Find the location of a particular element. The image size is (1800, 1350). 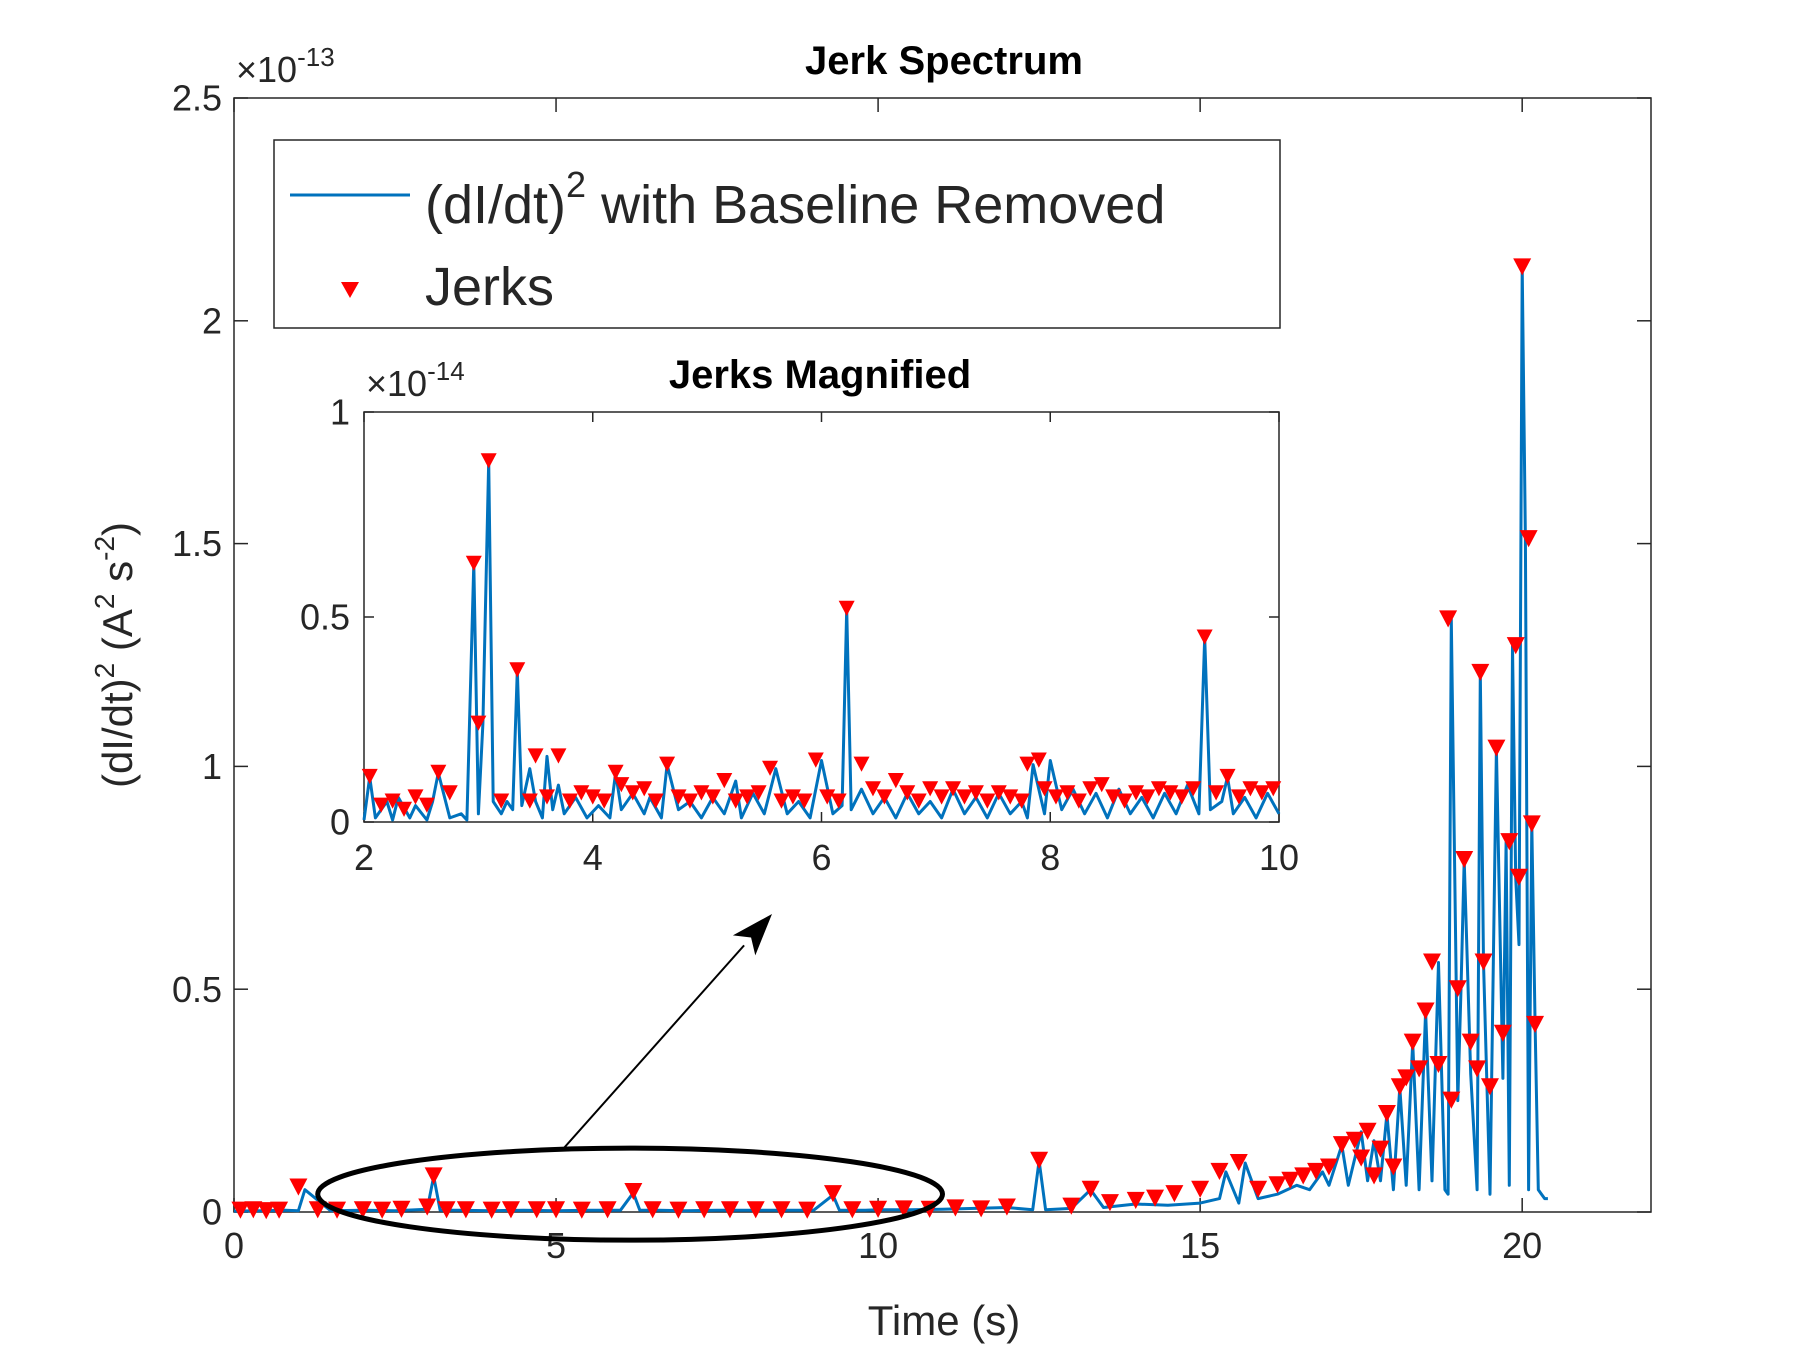

y-tick-label: 1.5 is located at coordinates (197, 543).